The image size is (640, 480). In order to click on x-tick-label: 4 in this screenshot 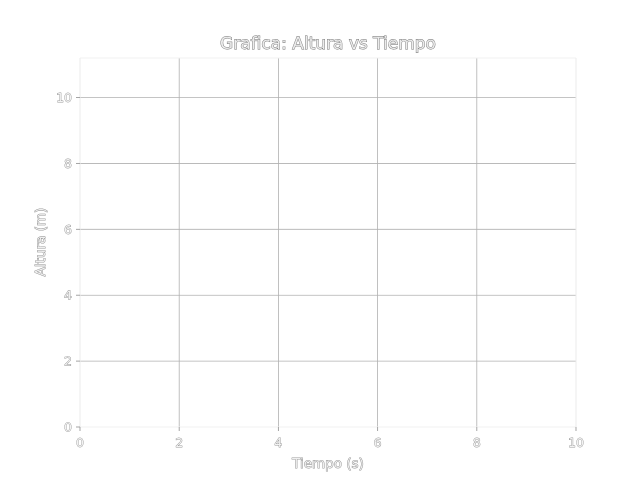, I will do `click(278, 442)`.